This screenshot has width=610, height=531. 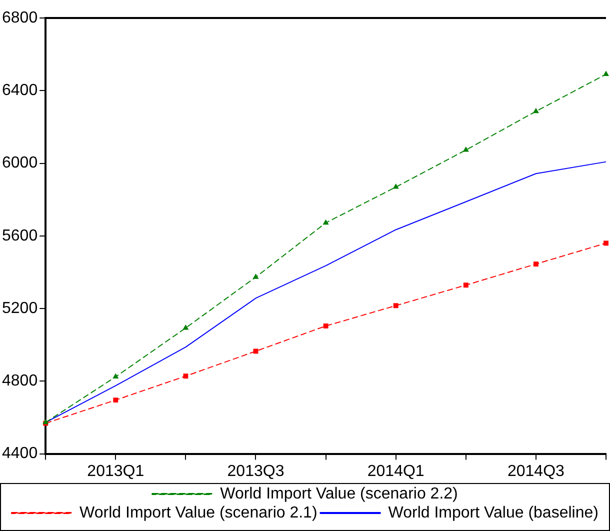 I want to click on x-tick-label: 2014Q3, so click(x=536, y=471).